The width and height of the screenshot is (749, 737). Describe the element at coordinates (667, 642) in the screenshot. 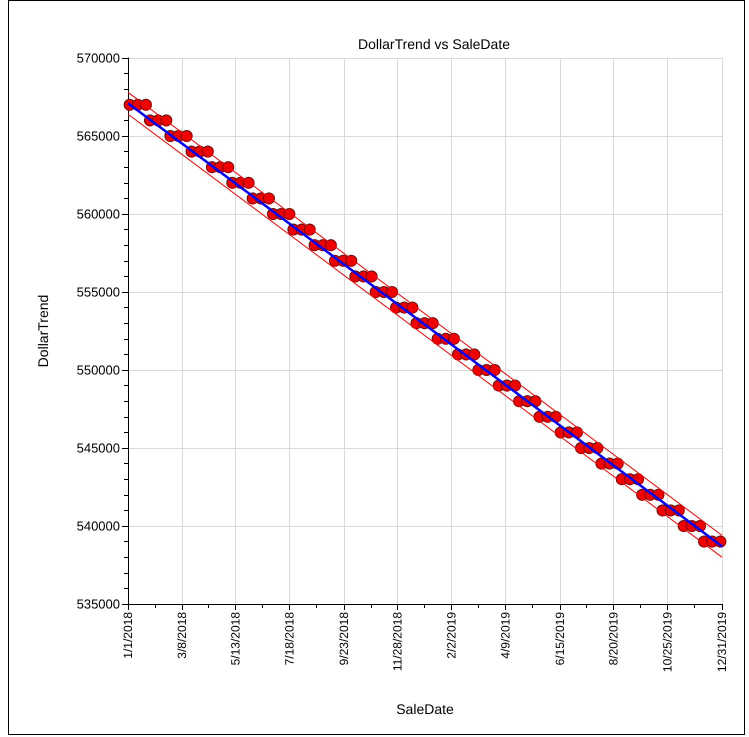

I see `x-tick-label: 10/25/2019` at that location.